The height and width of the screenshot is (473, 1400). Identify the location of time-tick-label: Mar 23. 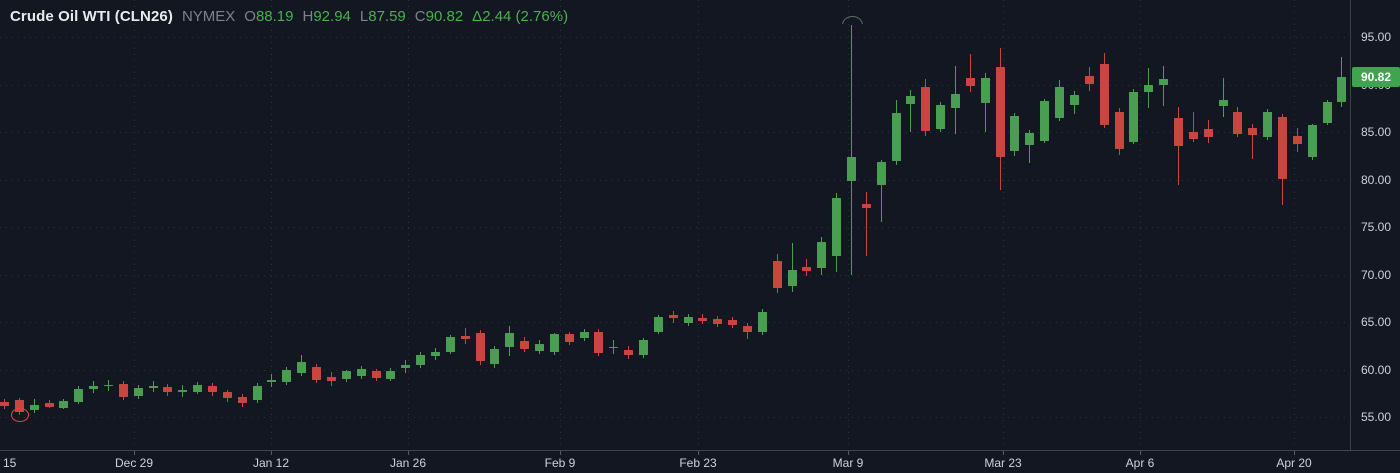
(1003, 463).